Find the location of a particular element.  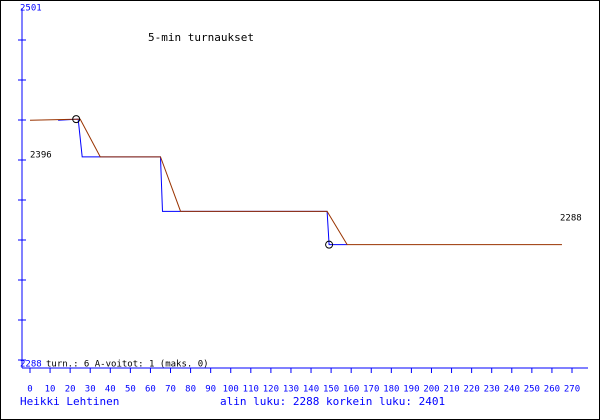

x-tick-label: 100 is located at coordinates (231, 390).